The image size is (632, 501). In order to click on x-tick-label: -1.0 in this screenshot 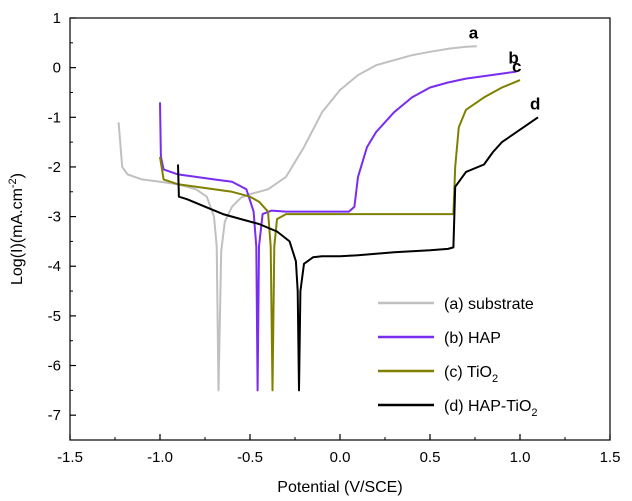, I will do `click(160, 457)`.